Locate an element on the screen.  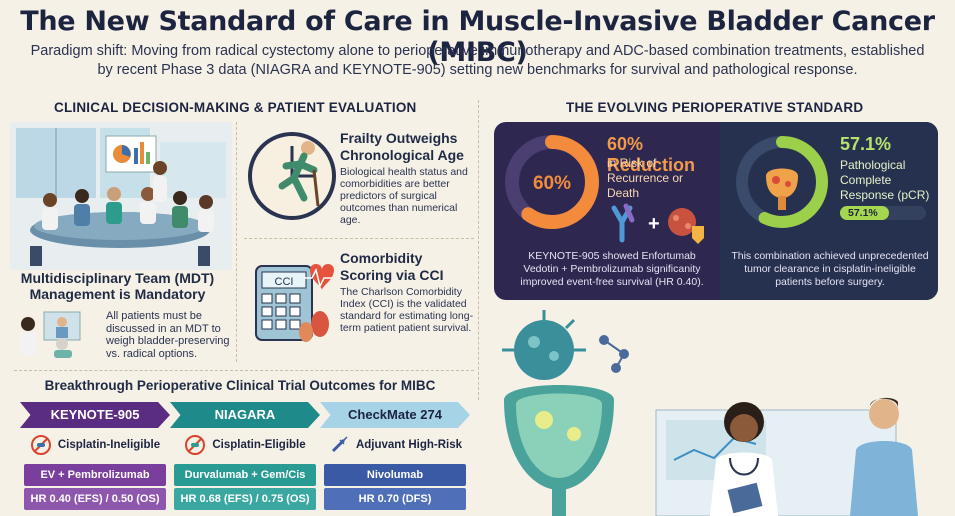
trial-population: Cisplatin-Ineligible is located at coordinates (95, 445).